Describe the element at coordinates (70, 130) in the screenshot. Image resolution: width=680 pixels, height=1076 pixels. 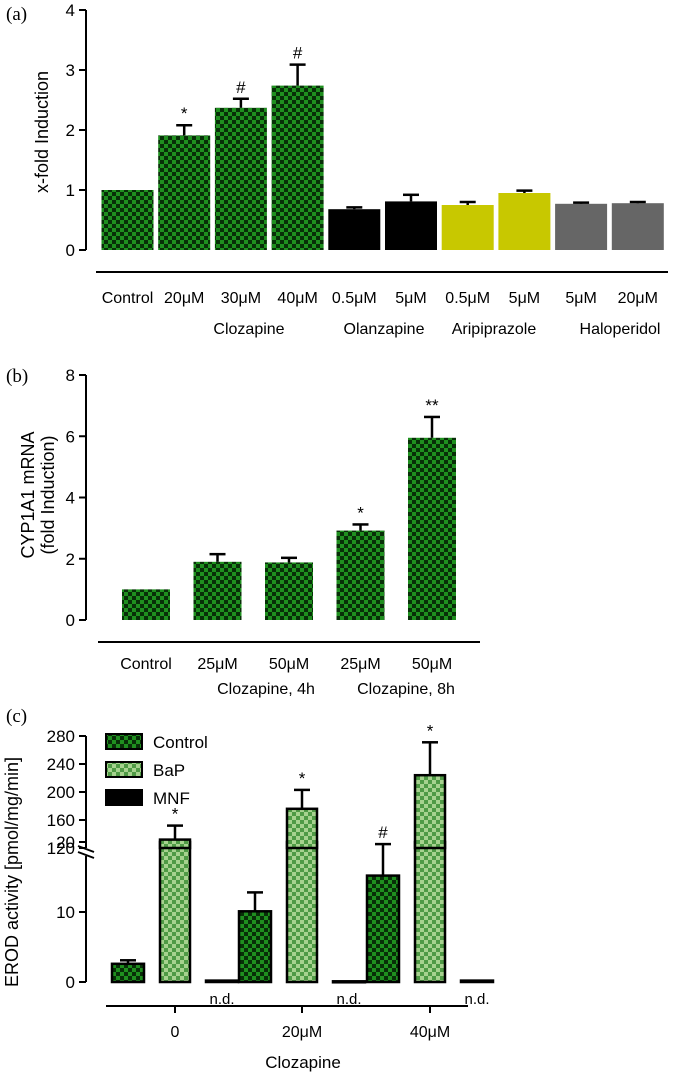
I see `panel-a-y-tick-label: 2` at that location.